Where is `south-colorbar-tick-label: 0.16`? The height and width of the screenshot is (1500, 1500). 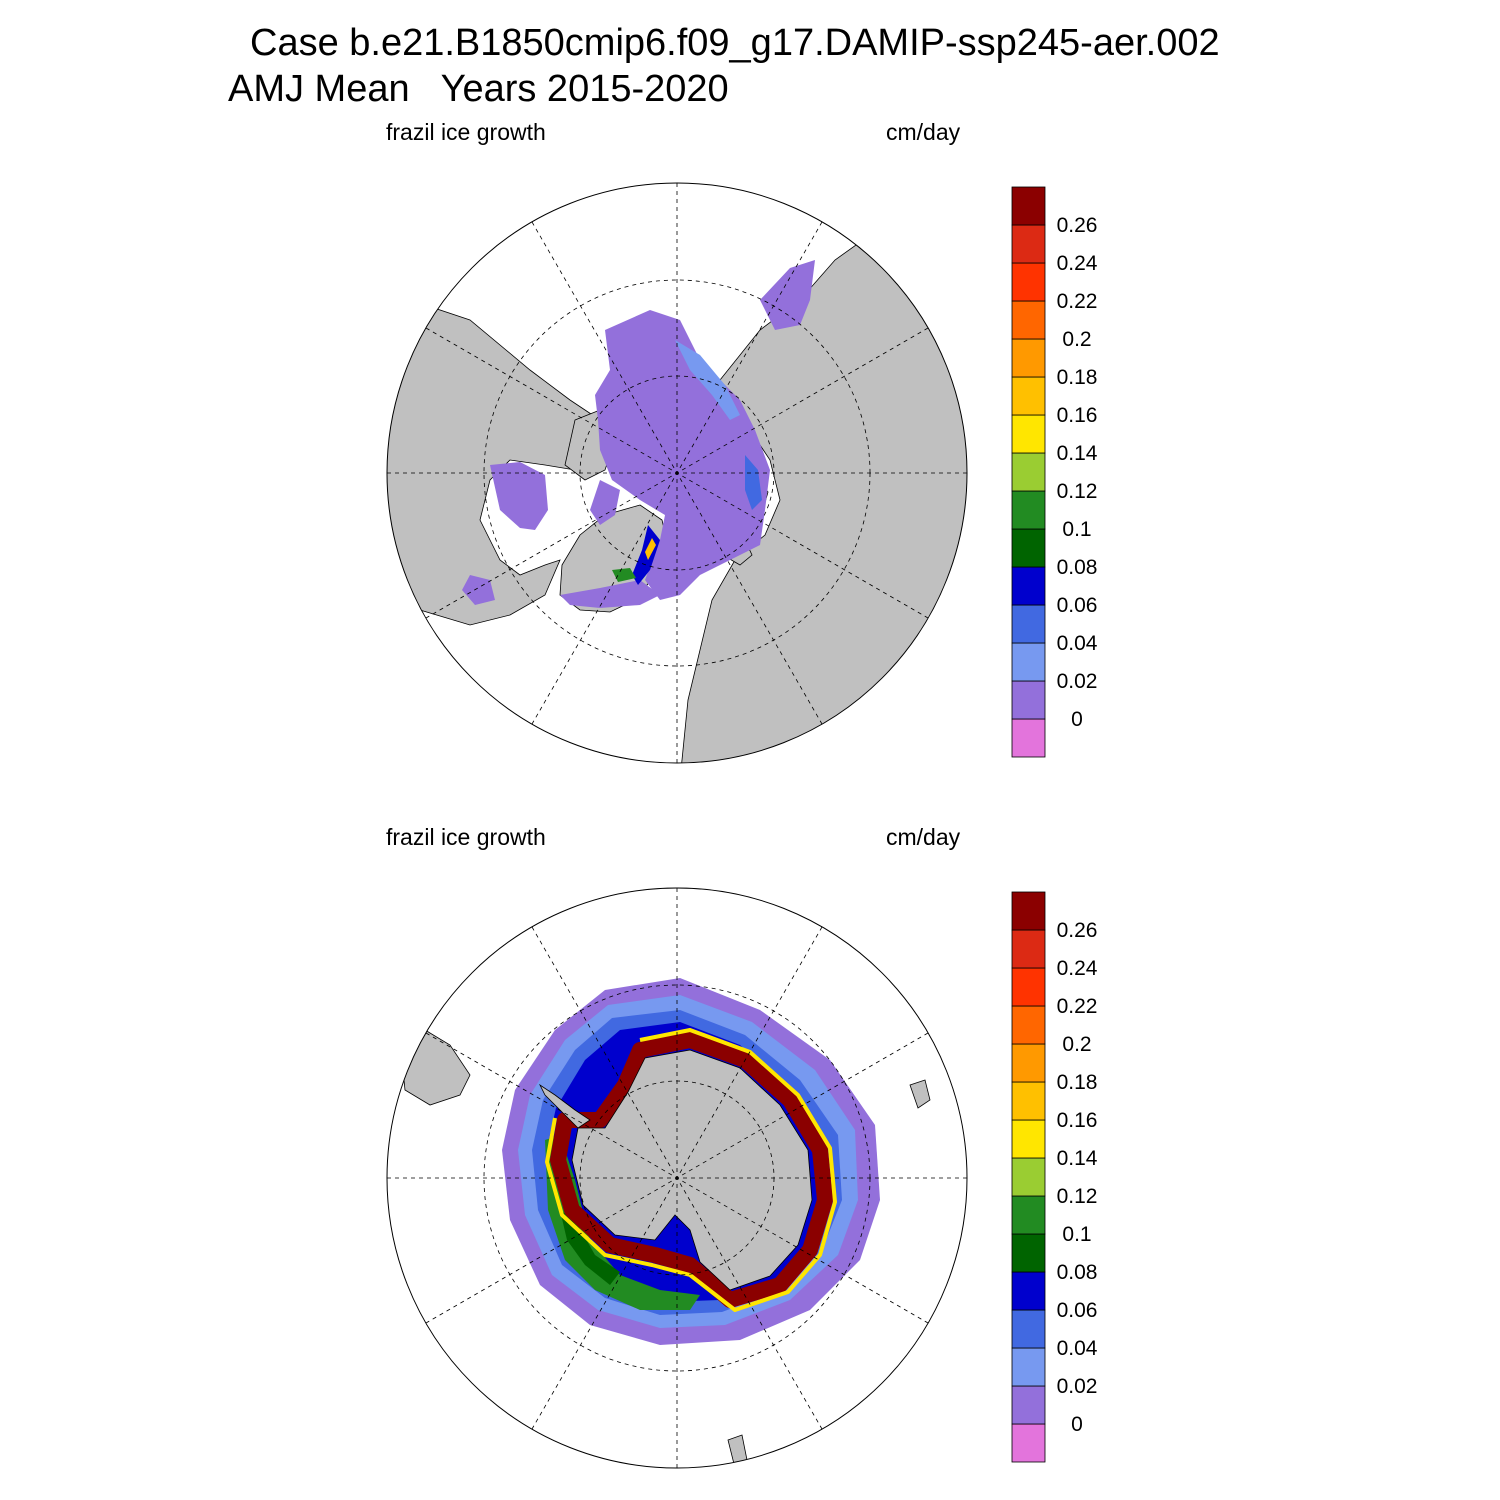 south-colorbar-tick-label: 0.16 is located at coordinates (1077, 1120).